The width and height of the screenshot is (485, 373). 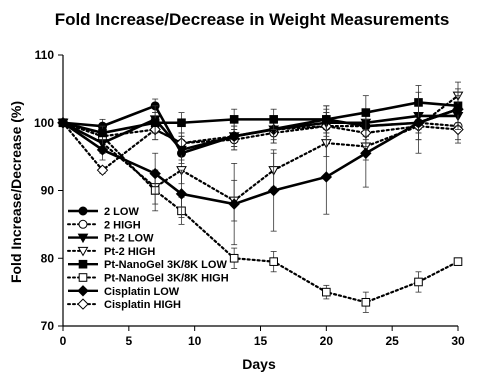 I want to click on x-tick-label: 15, so click(x=261, y=341).